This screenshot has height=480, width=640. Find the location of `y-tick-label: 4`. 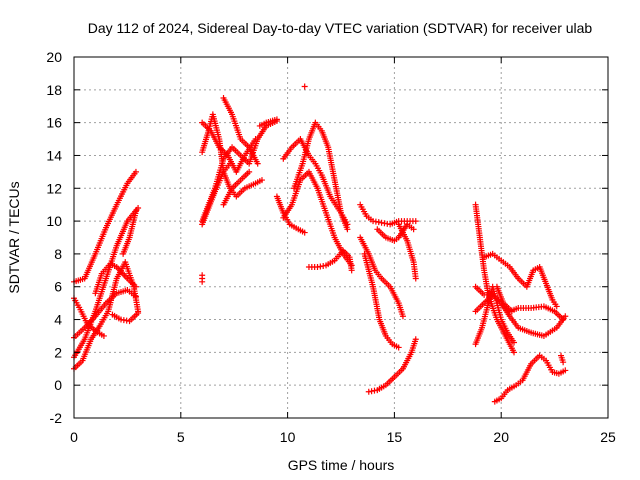

y-tick-label: 4 is located at coordinates (58, 320).